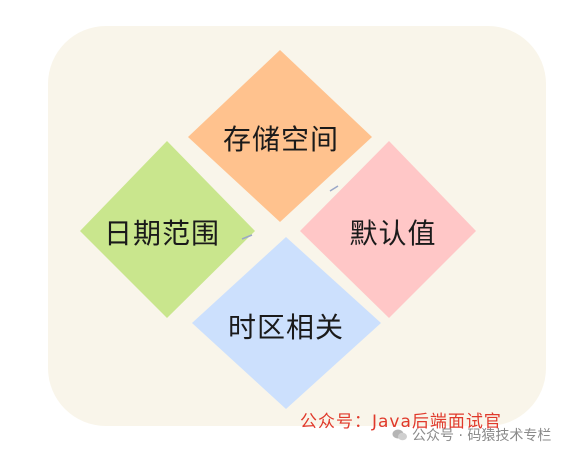 This screenshot has width=574, height=452. I want to click on watermark-gray: 公众号 · 码猿技术专栏, so click(471, 435).